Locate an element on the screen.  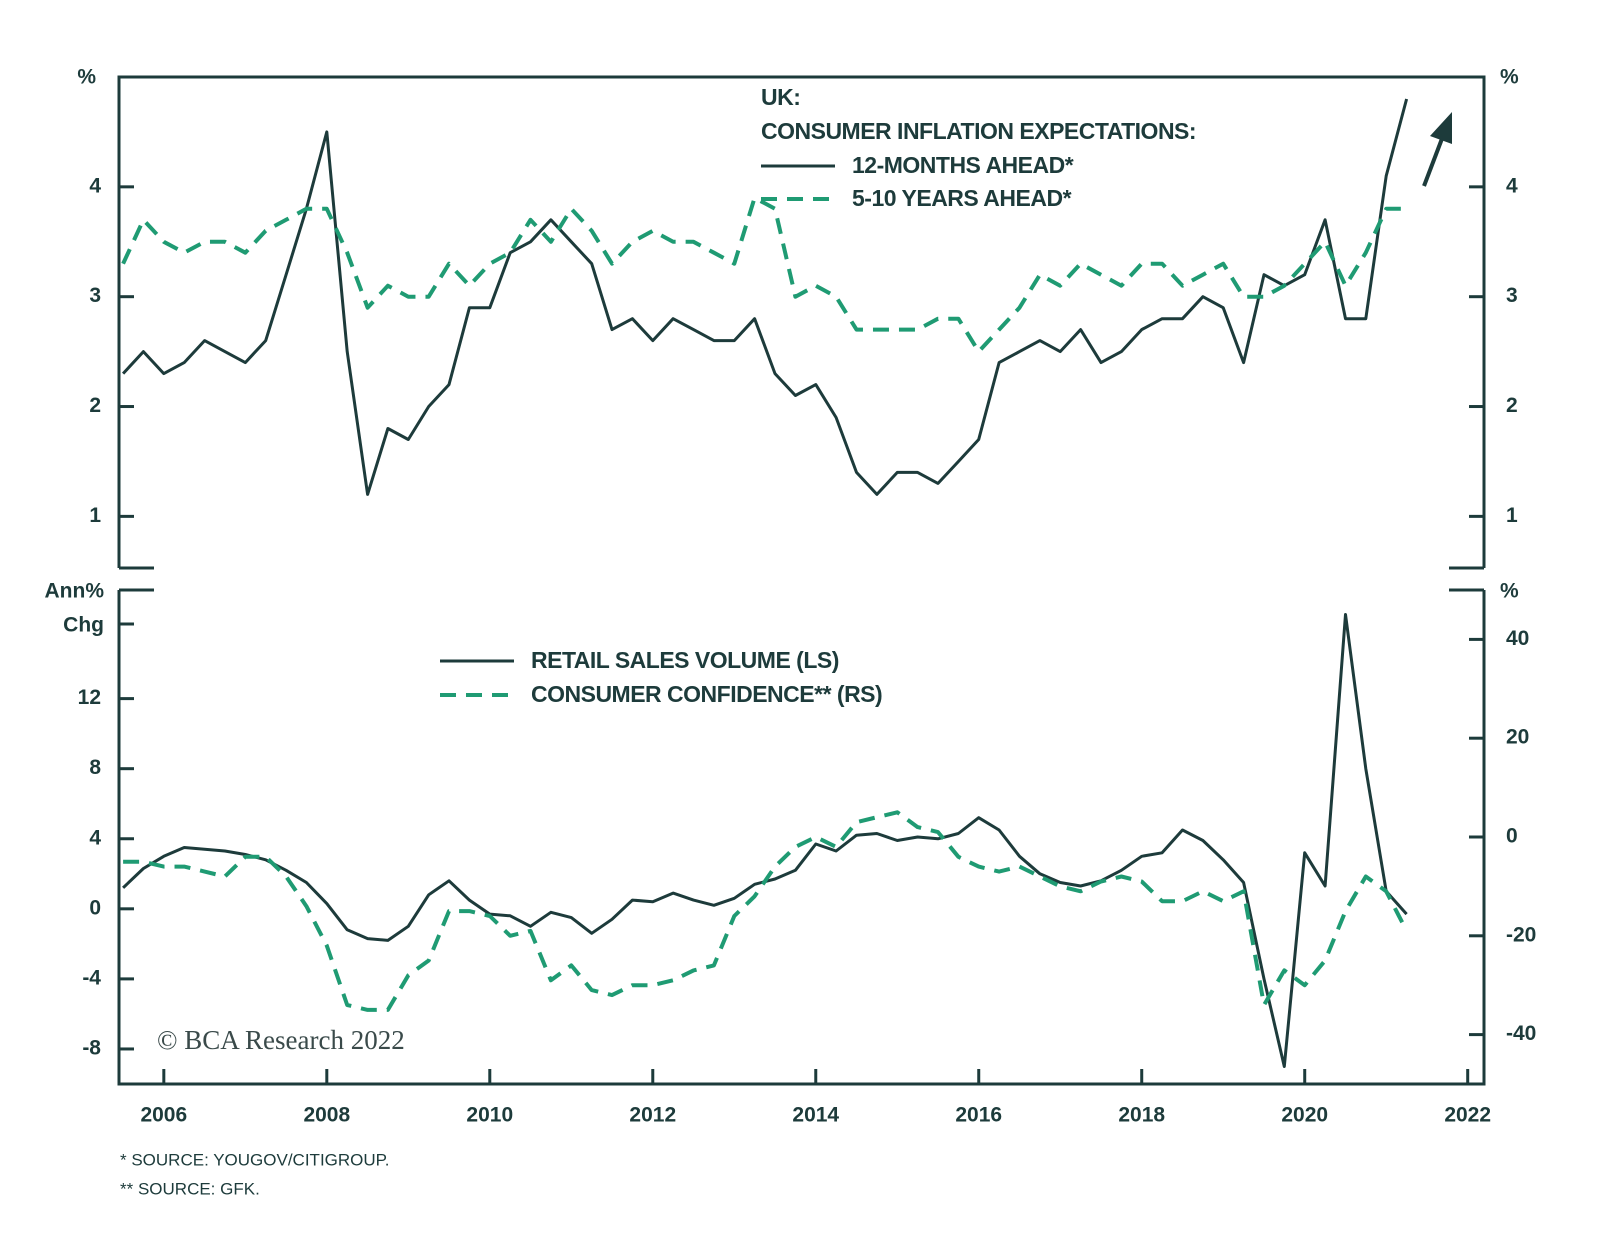
y-axis-label: Chg is located at coordinates (83, 625).